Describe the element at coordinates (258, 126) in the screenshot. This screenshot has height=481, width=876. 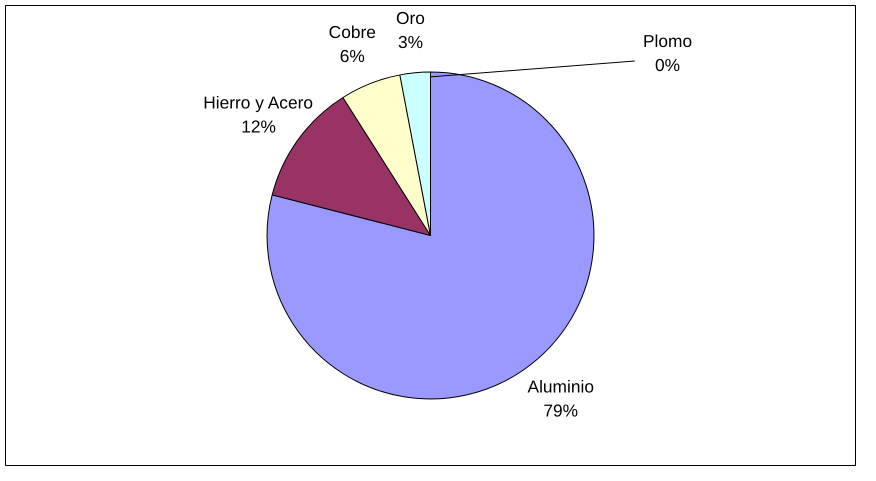
I see `data-label: 12%` at that location.